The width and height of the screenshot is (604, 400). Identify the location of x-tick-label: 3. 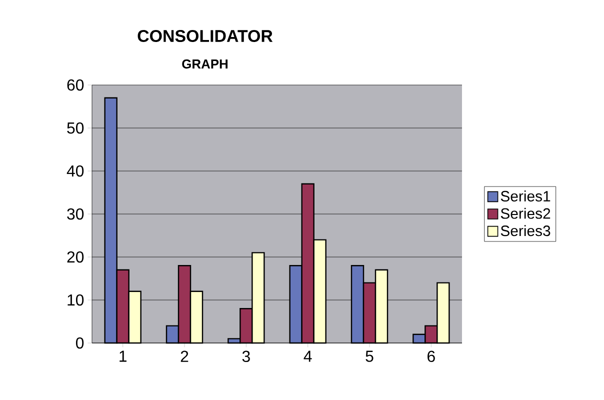
(246, 356).